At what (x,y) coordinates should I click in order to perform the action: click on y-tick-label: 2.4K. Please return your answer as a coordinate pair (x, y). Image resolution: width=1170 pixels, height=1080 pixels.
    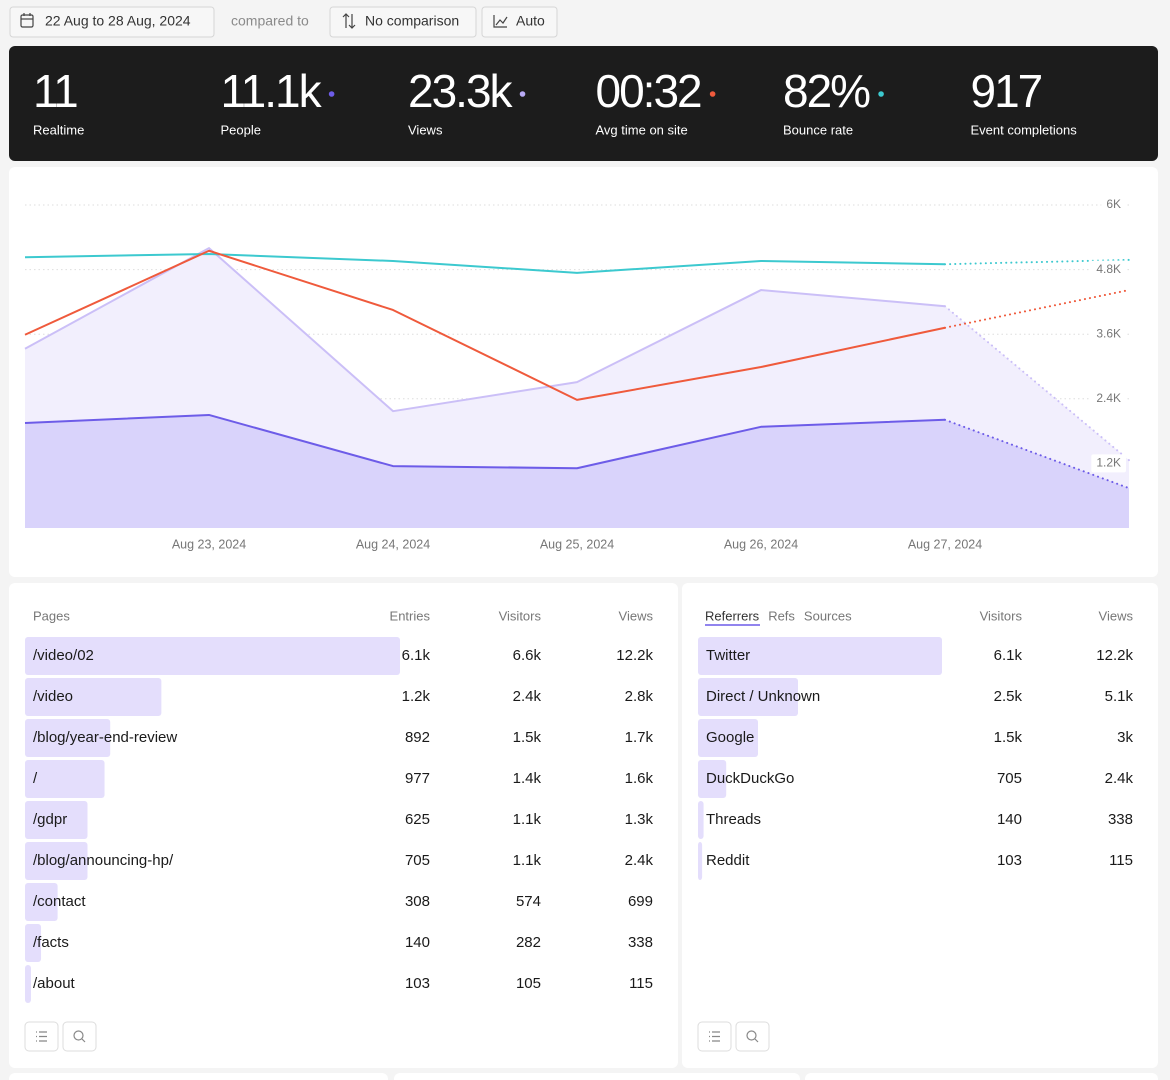
    Looking at the image, I should click on (1108, 398).